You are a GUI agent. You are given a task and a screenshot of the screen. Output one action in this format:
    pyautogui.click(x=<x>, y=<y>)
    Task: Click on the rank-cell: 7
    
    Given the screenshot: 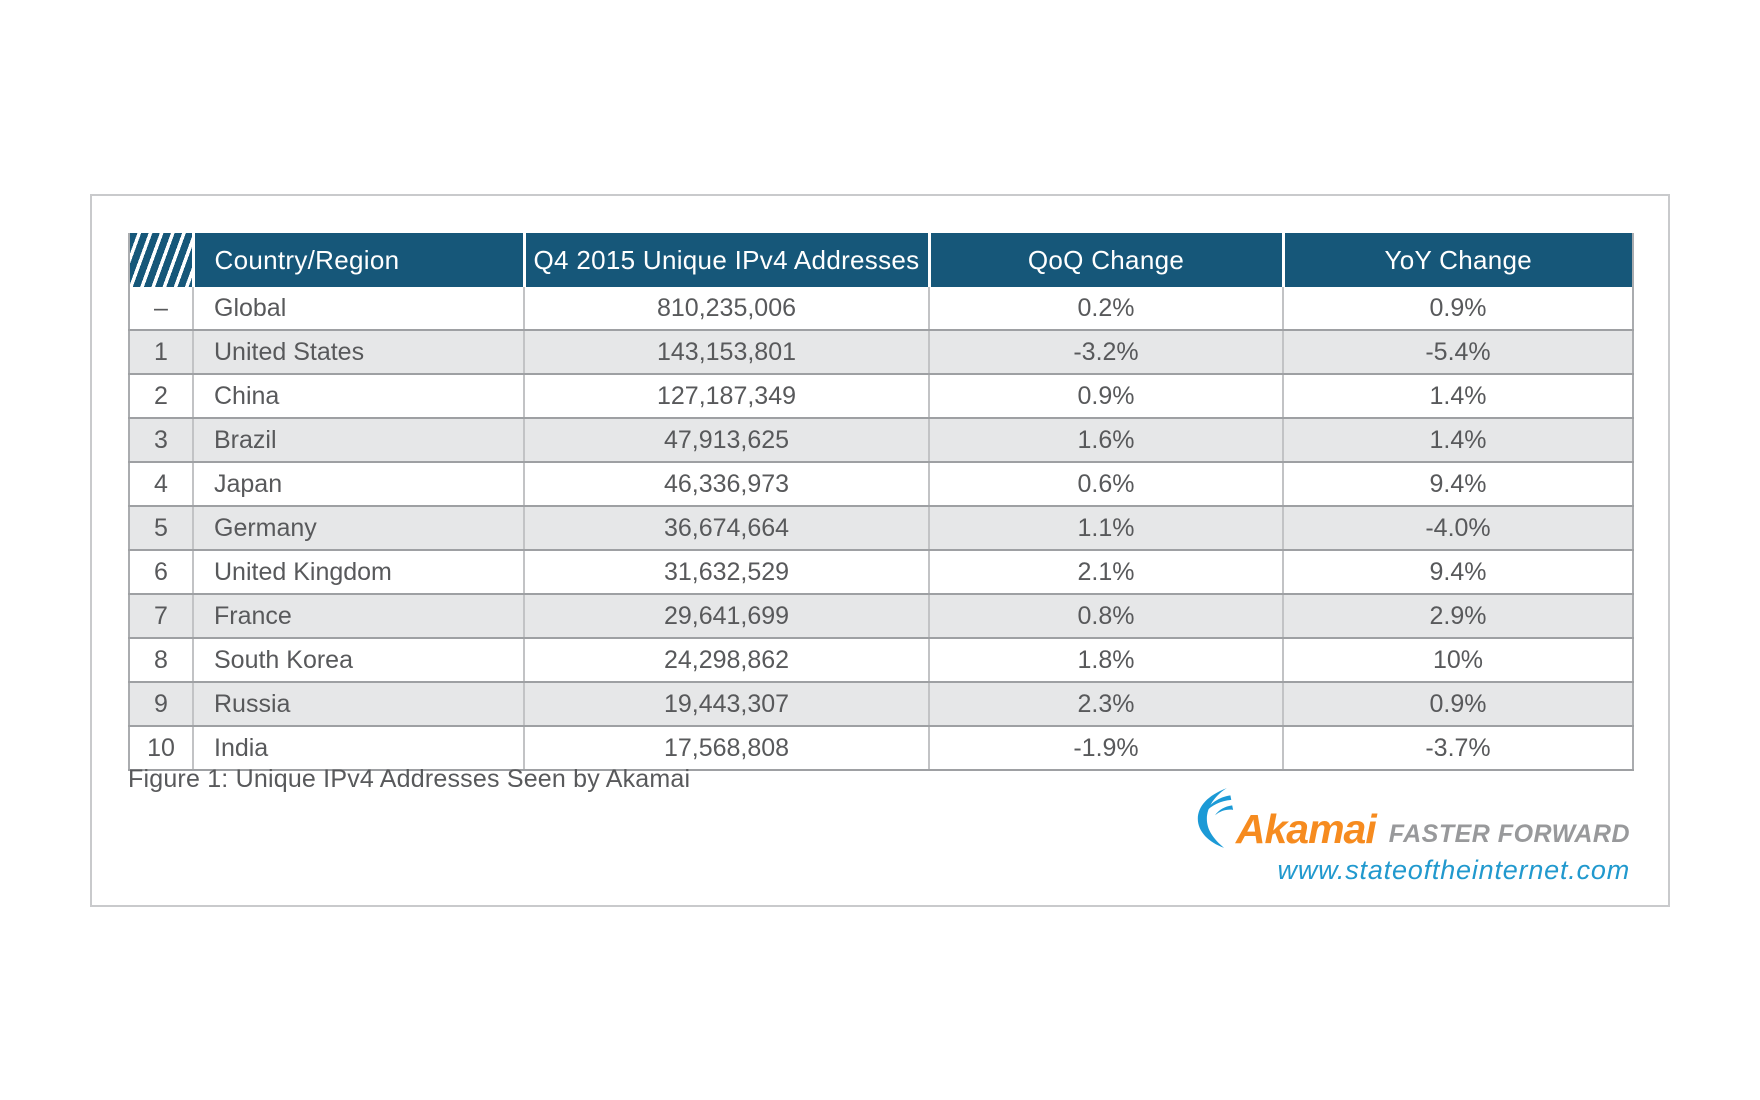 What is the action you would take?
    pyautogui.click(x=161, y=616)
    